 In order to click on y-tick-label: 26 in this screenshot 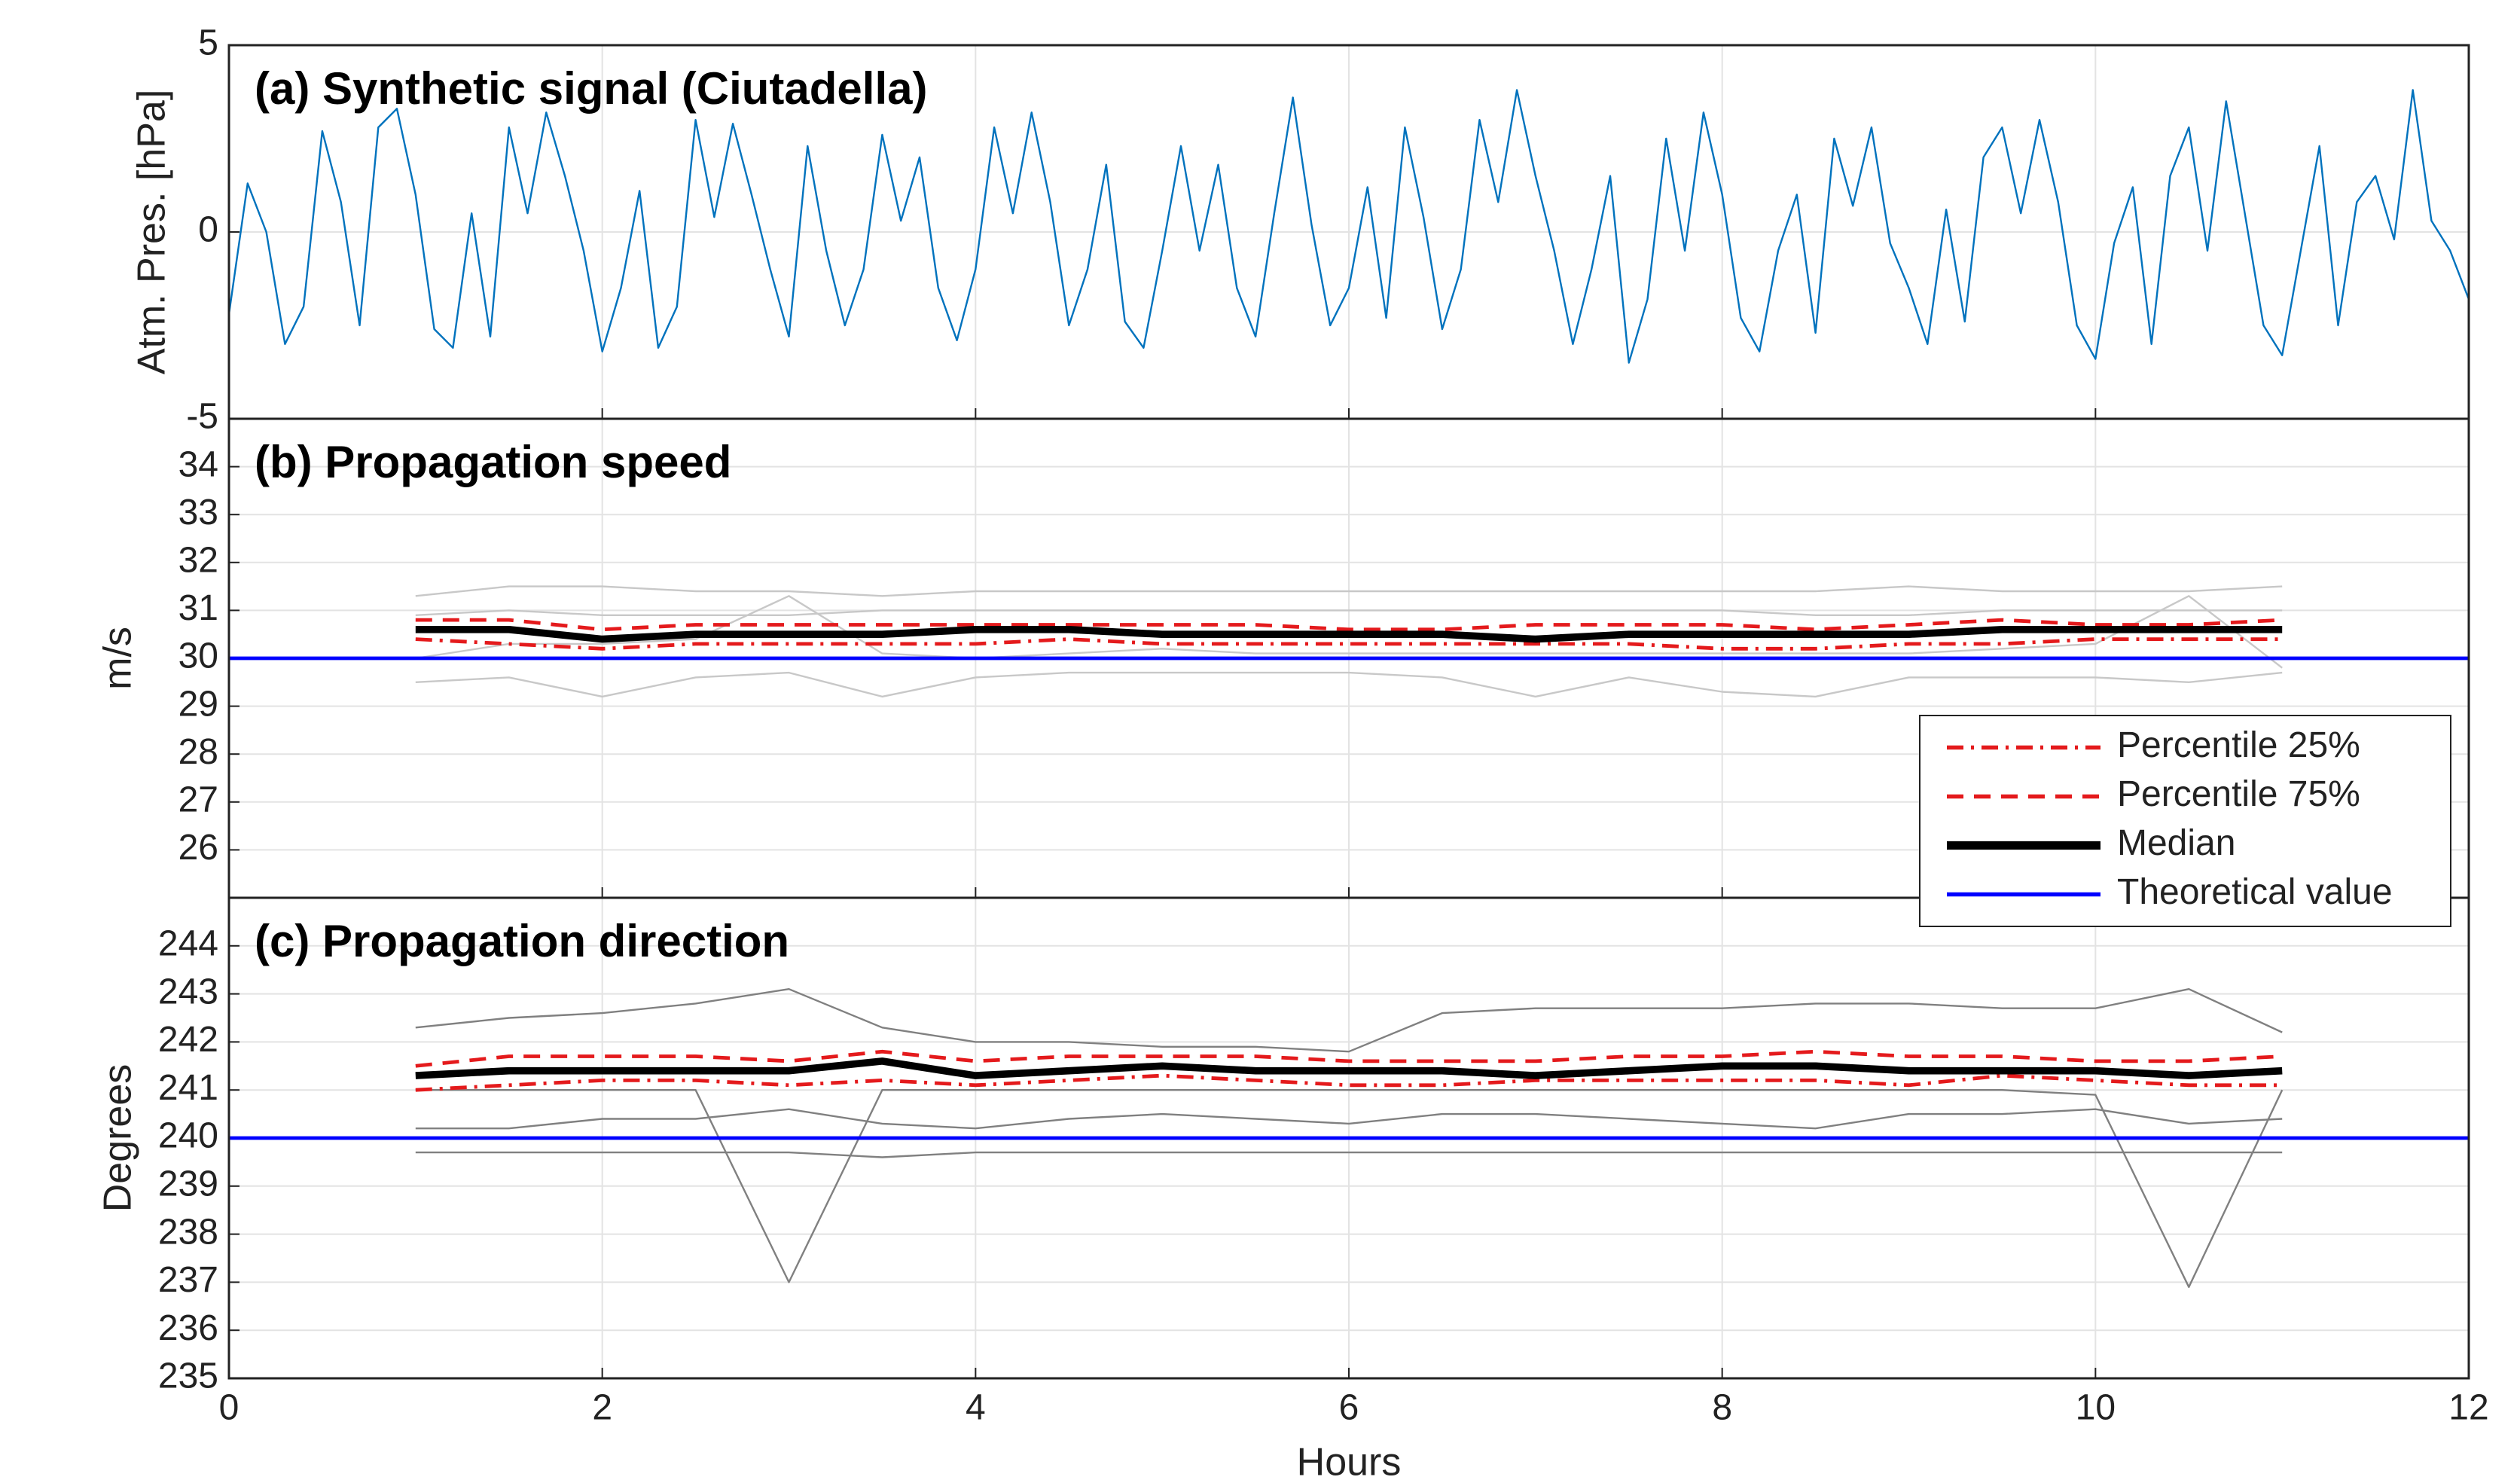, I will do `click(198, 848)`.